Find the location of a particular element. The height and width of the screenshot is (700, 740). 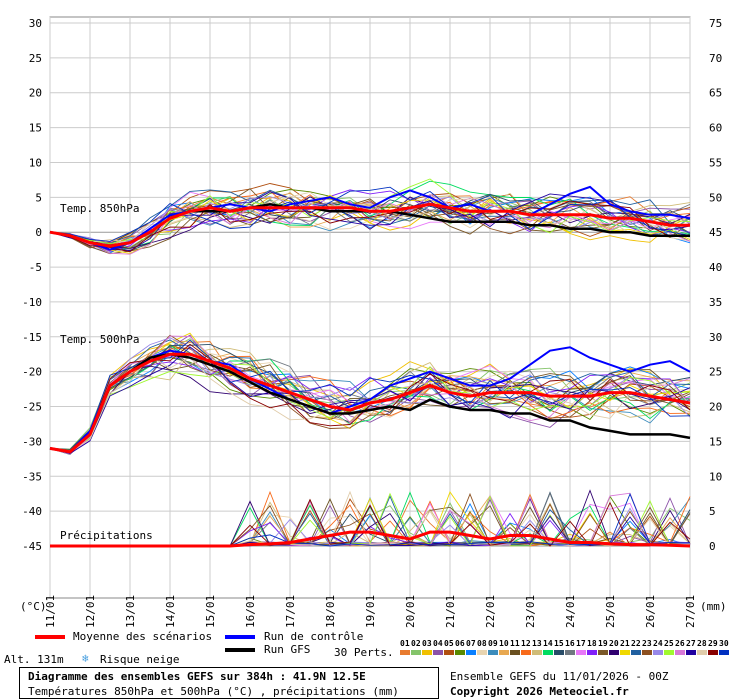

pert-number: 15 is located at coordinates (559, 643).